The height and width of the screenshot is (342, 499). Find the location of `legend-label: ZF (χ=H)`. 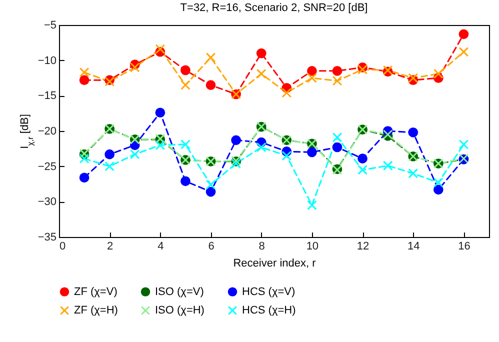

legend-label: ZF (χ=H) is located at coordinates (96, 310).